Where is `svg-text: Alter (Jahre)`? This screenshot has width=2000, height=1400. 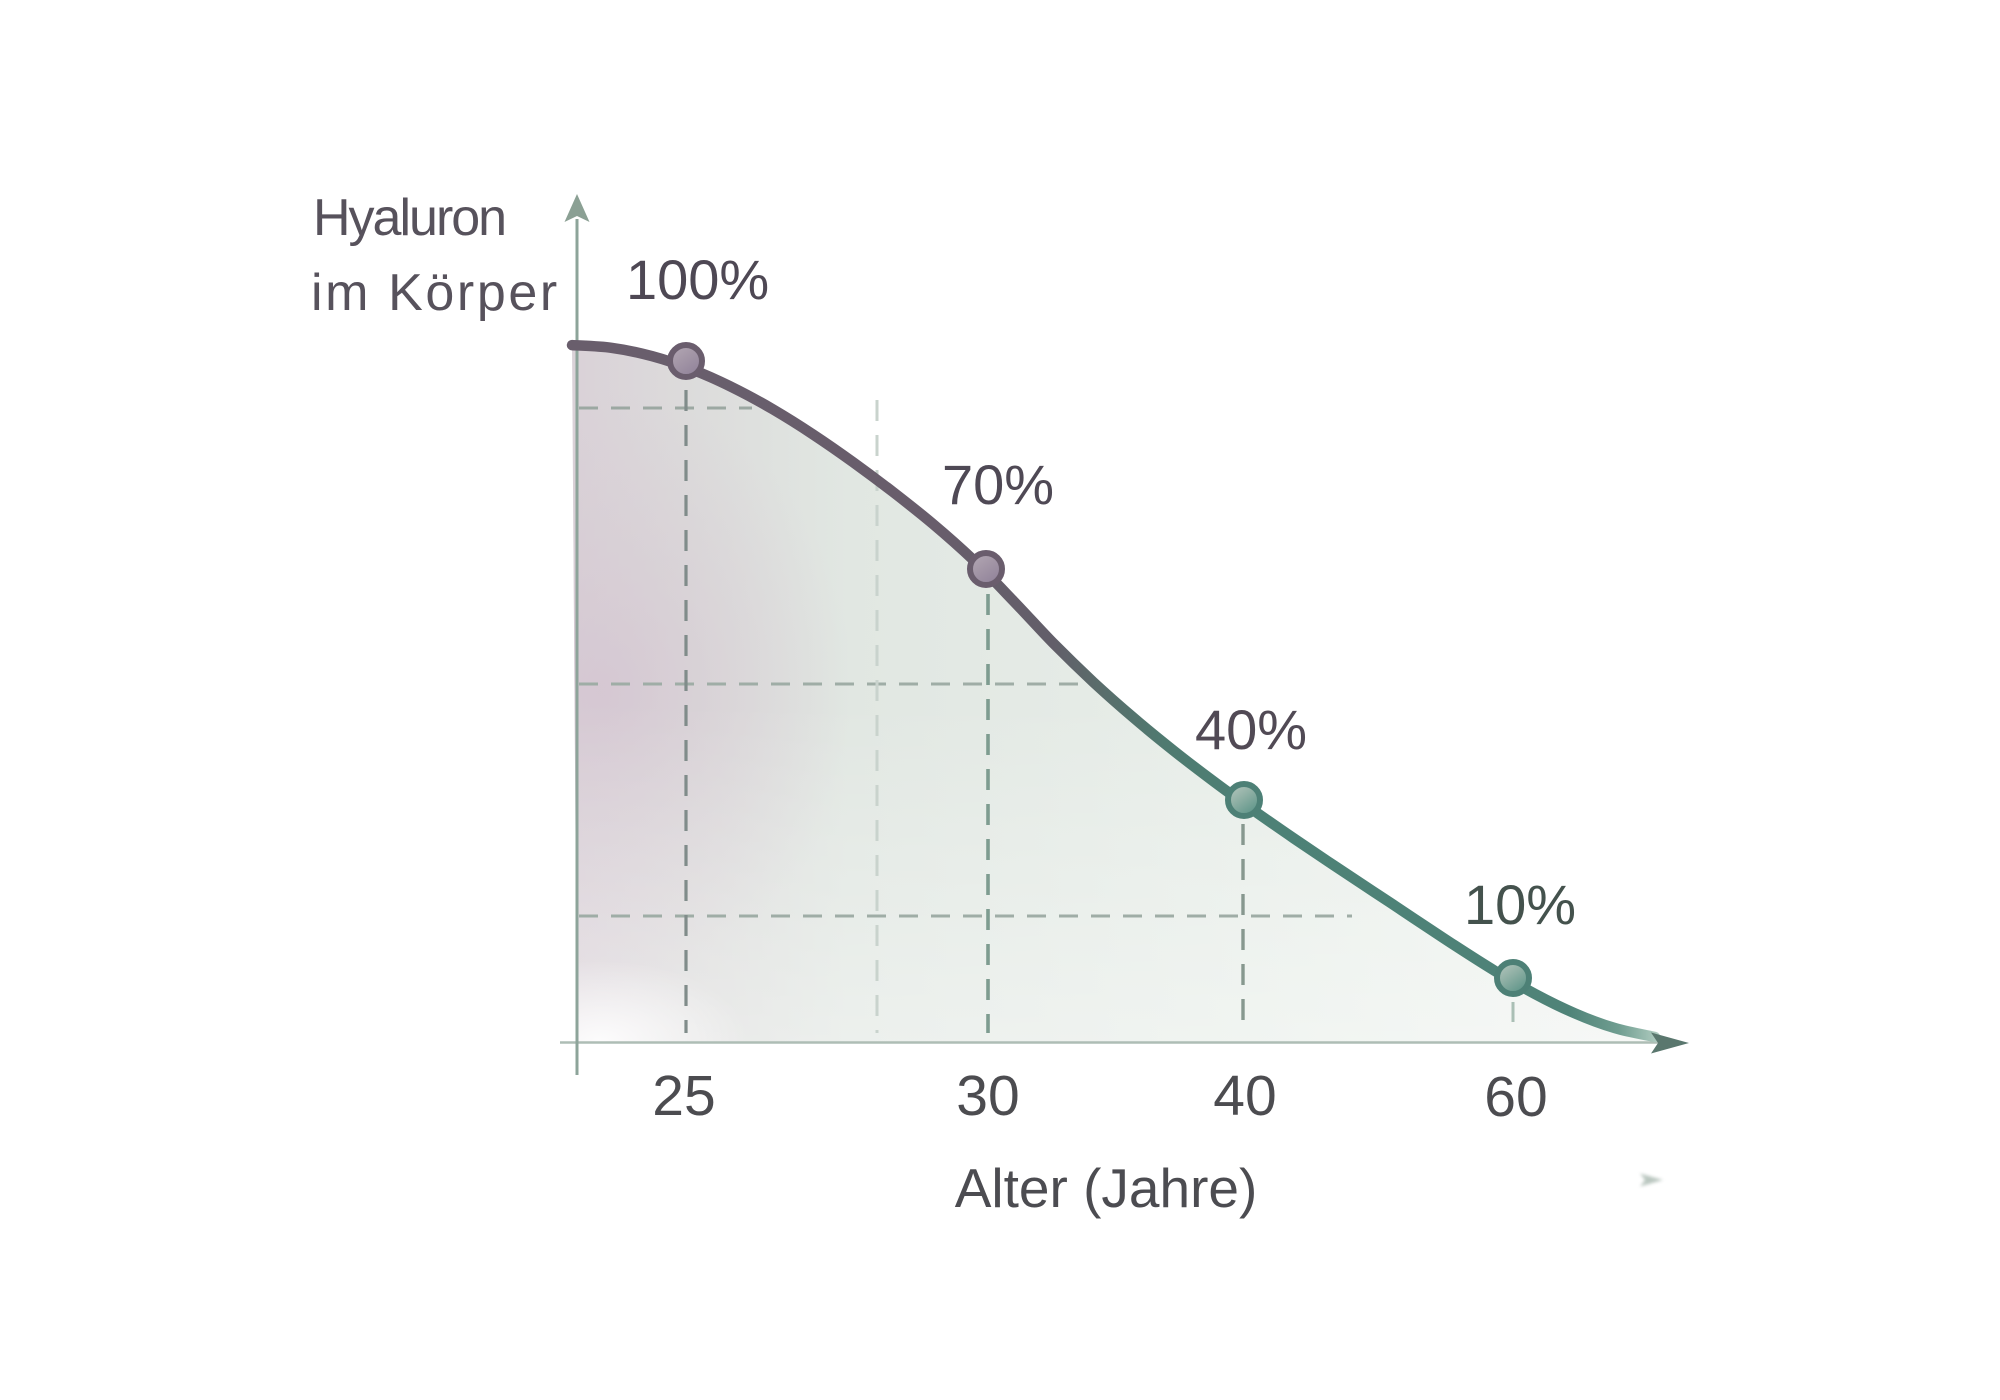
svg-text: Alter (Jahre) is located at coordinates (1106, 1188).